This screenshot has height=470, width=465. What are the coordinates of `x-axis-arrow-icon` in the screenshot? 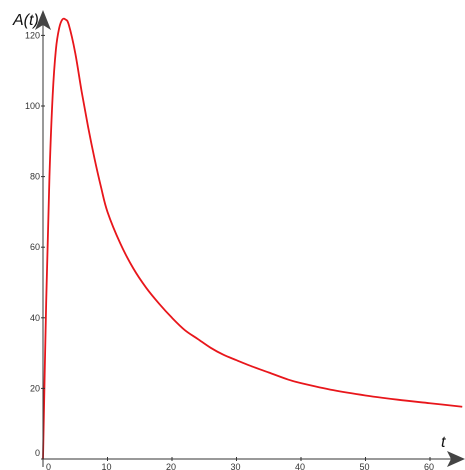 It's located at (456, 459).